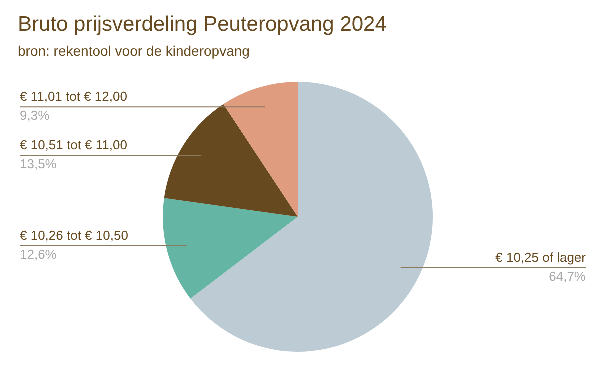  Describe the element at coordinates (39, 254) in the screenshot. I see `data-label: 12,6%` at that location.